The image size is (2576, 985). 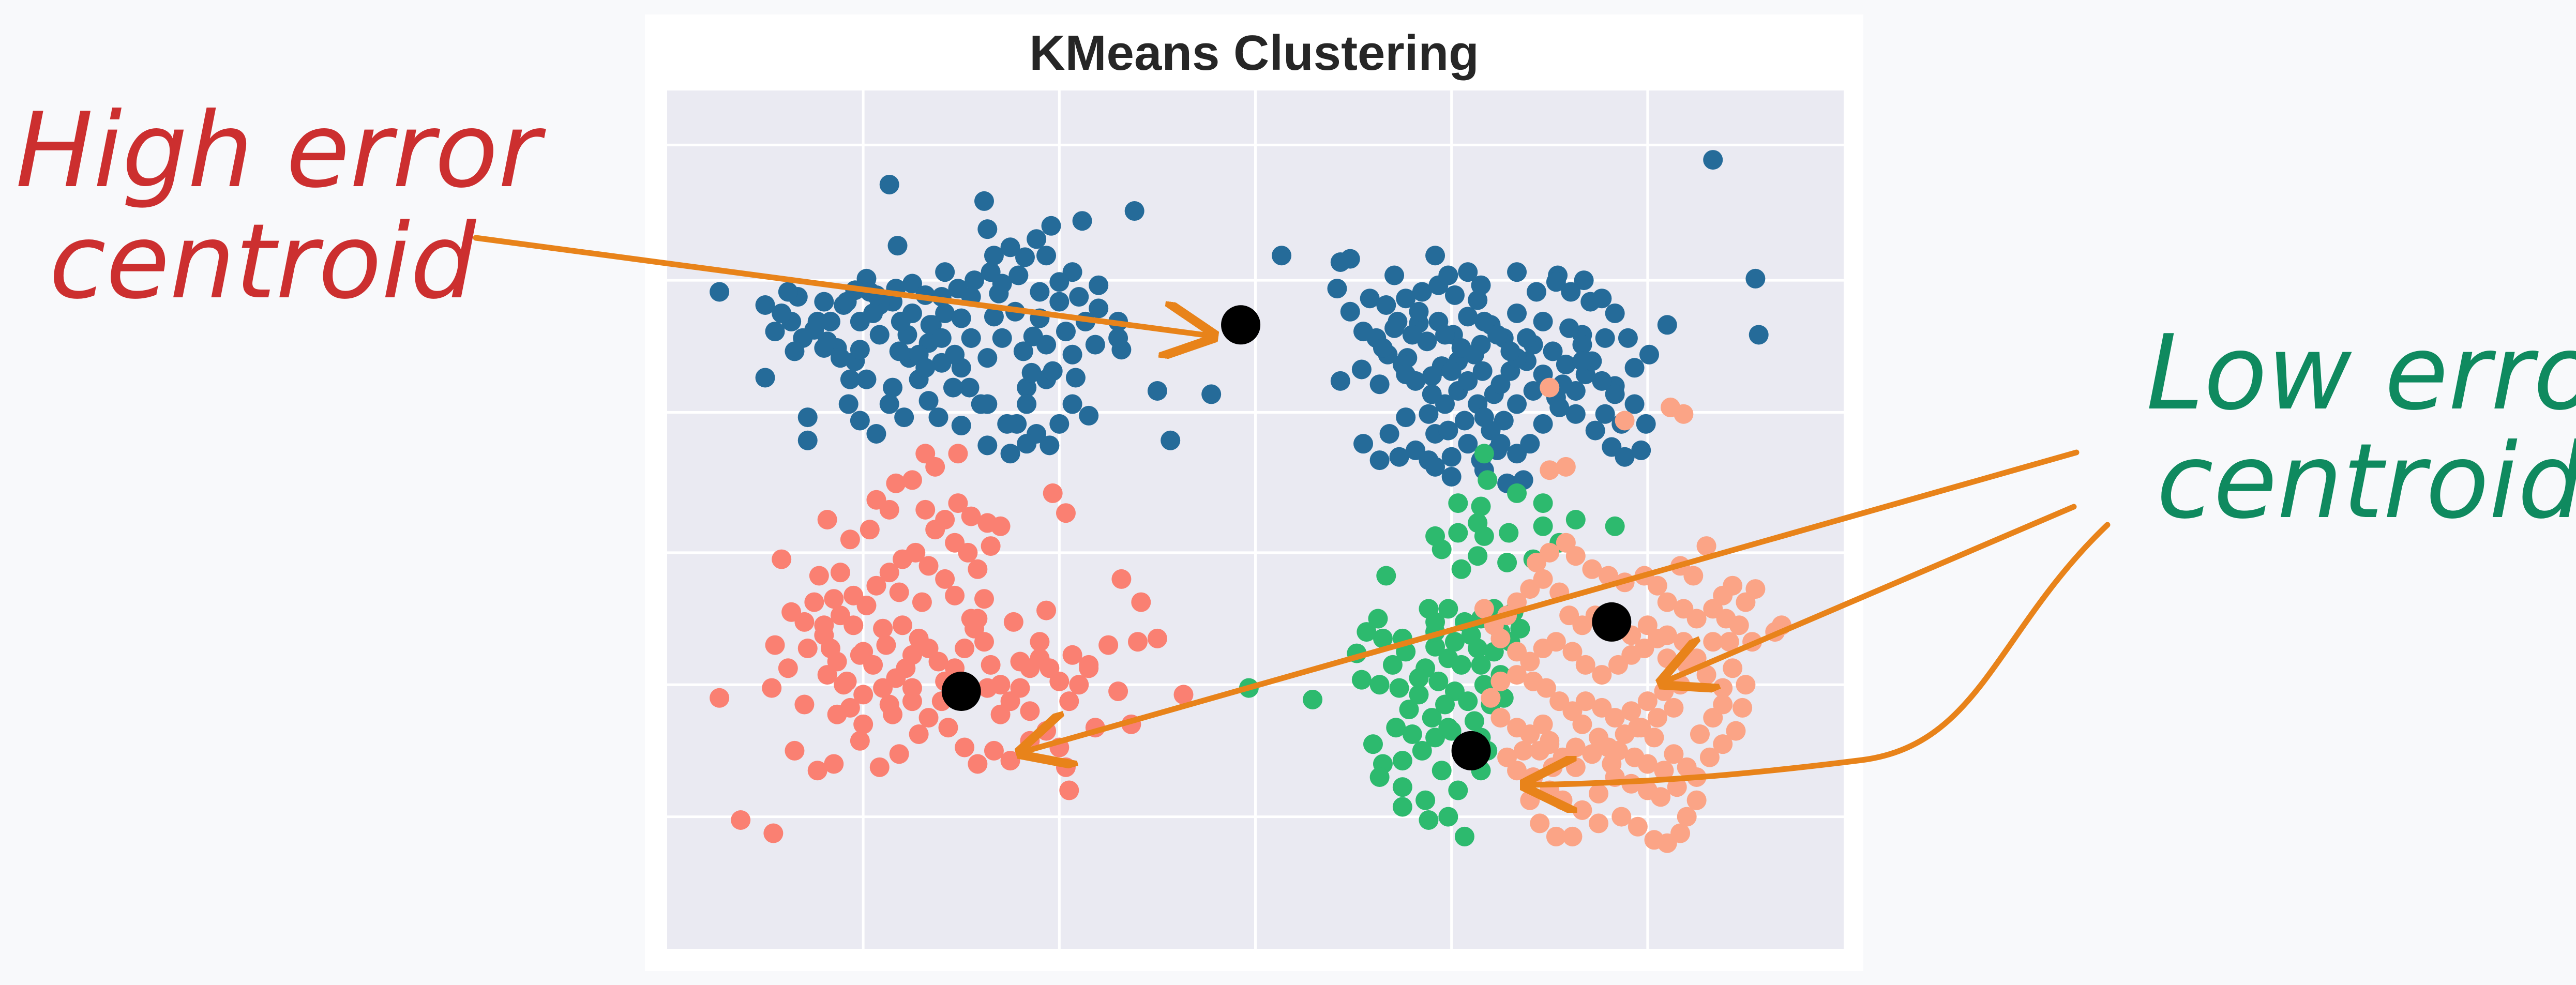 I want to click on low-error-arrow-right, so click(x=1870, y=593).